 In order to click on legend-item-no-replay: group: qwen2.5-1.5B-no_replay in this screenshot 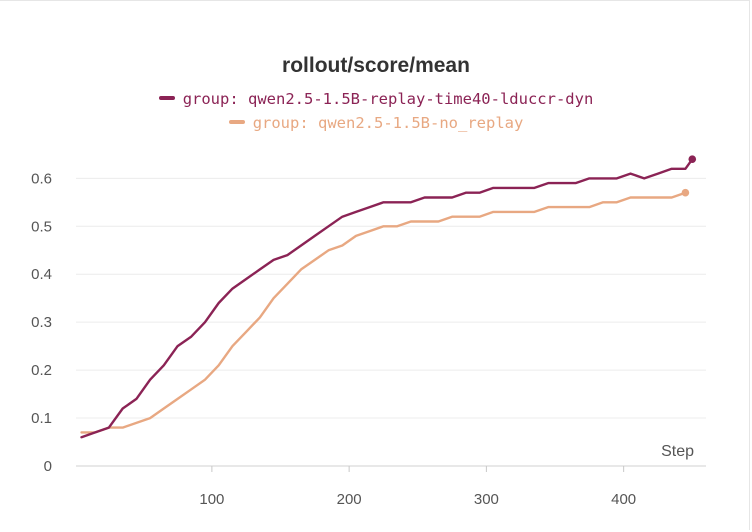, I will do `click(376, 123)`.